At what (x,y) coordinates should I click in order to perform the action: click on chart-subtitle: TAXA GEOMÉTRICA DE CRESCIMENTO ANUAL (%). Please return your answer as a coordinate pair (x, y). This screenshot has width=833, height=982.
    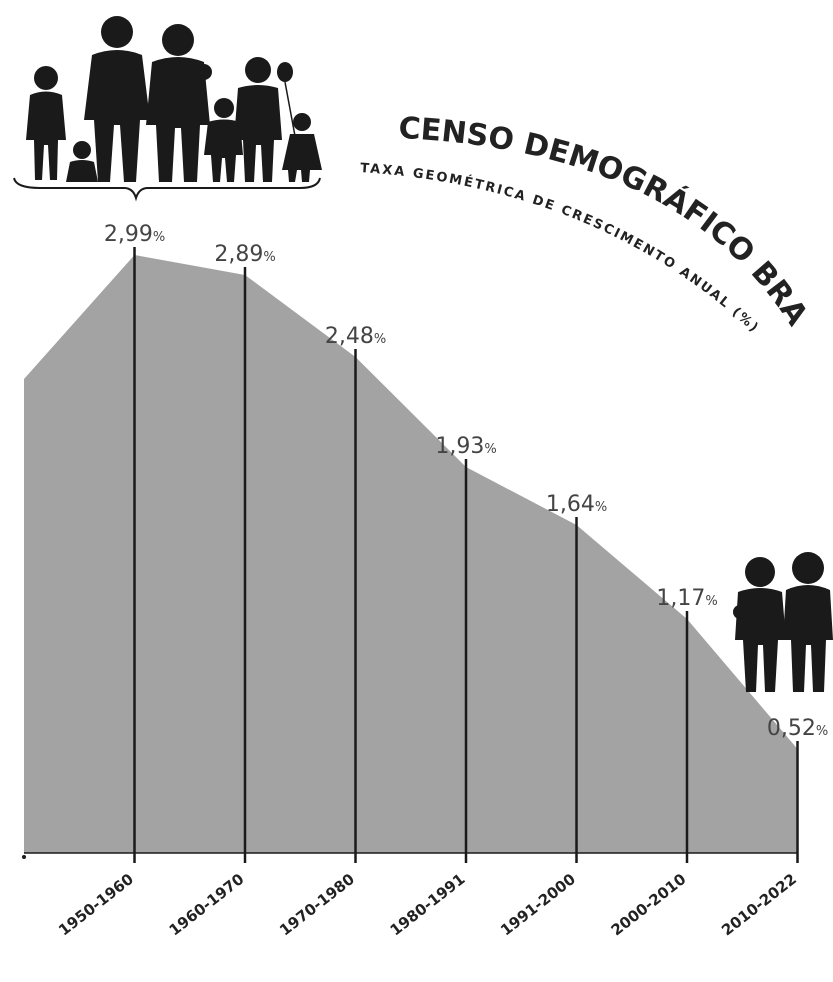
    Looking at the image, I should click on (561, 249).